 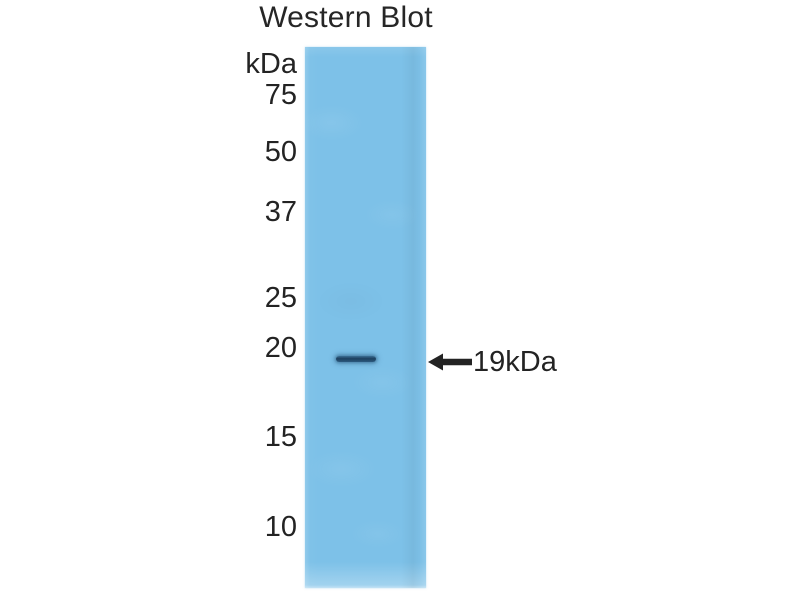 I want to click on ladder-marker-15: 15, so click(x=280, y=437).